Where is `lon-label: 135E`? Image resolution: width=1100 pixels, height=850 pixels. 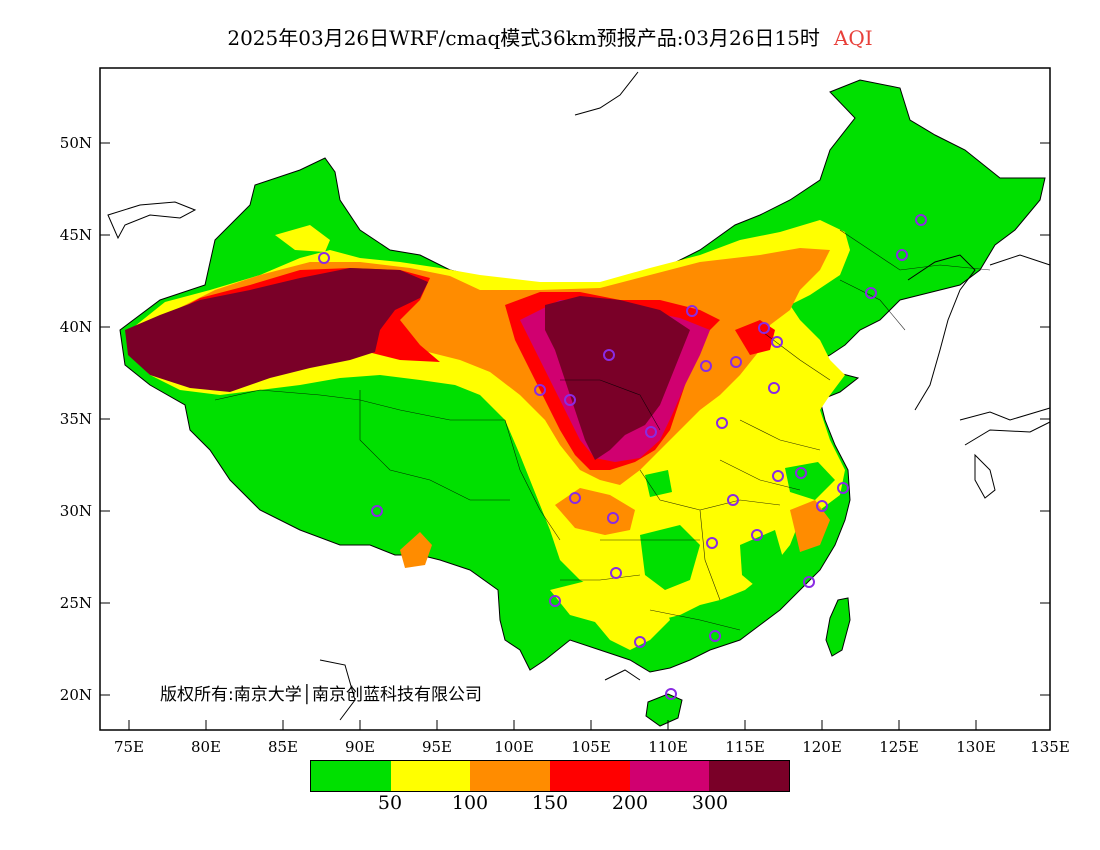 lon-label: 135E is located at coordinates (1050, 747).